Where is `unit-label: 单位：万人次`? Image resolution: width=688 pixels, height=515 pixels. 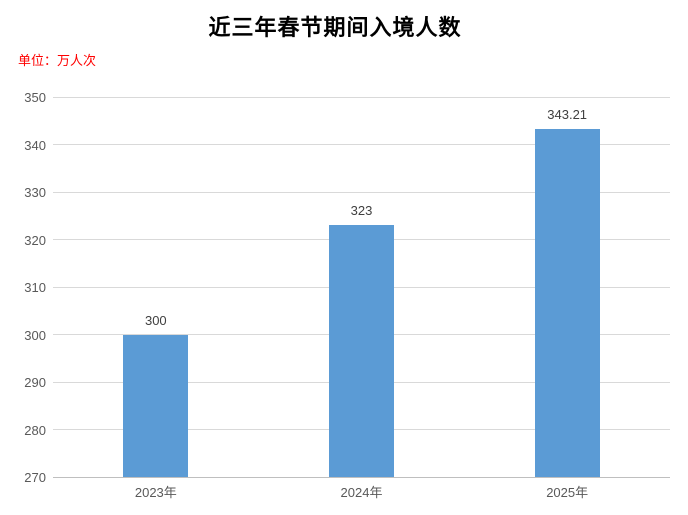 unit-label: 单位：万人次 is located at coordinates (57, 60).